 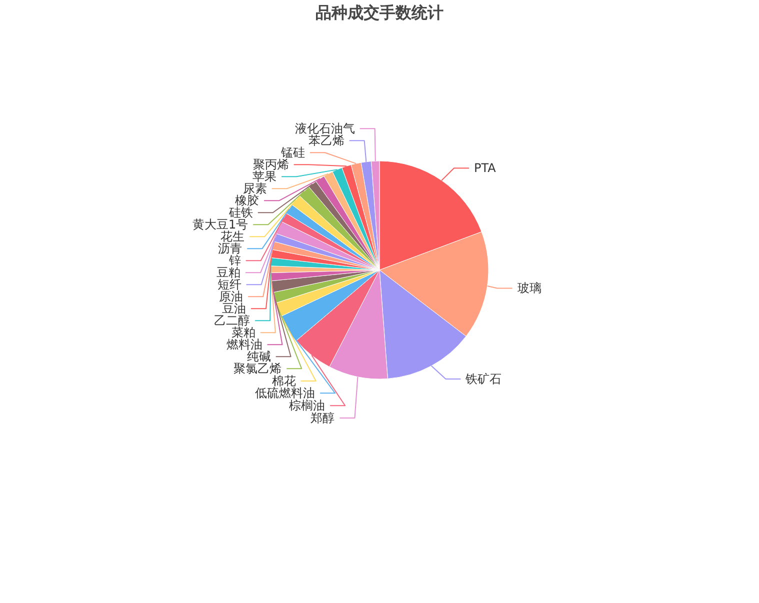 What do you see at coordinates (307, 405) in the screenshot?
I see `slice-label: 棕榈油` at bounding box center [307, 405].